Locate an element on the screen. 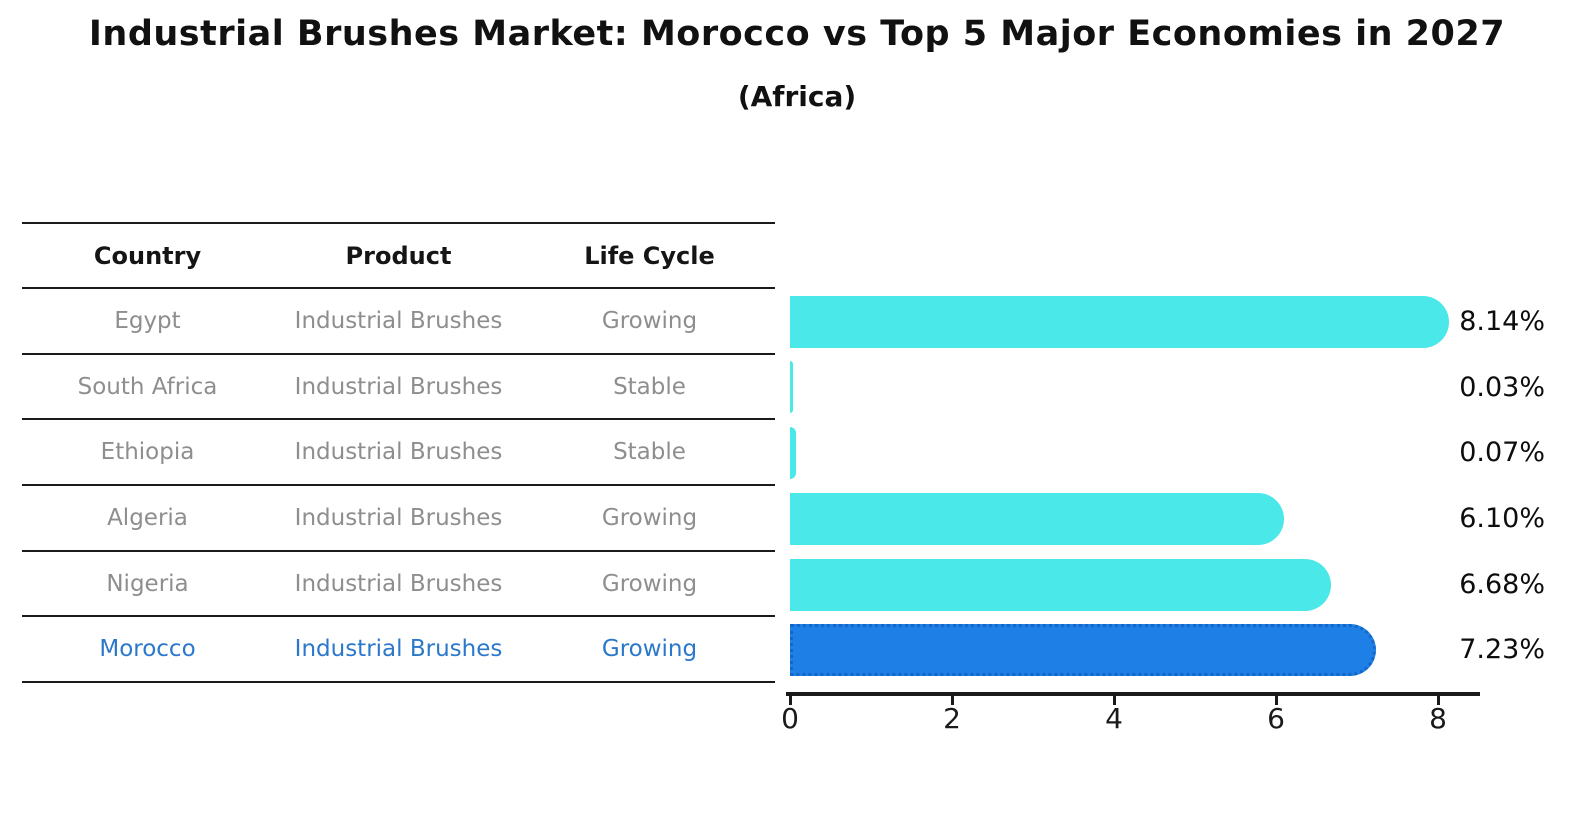 The width and height of the screenshot is (1594, 823). cell-country: Morocco is located at coordinates (147, 649).